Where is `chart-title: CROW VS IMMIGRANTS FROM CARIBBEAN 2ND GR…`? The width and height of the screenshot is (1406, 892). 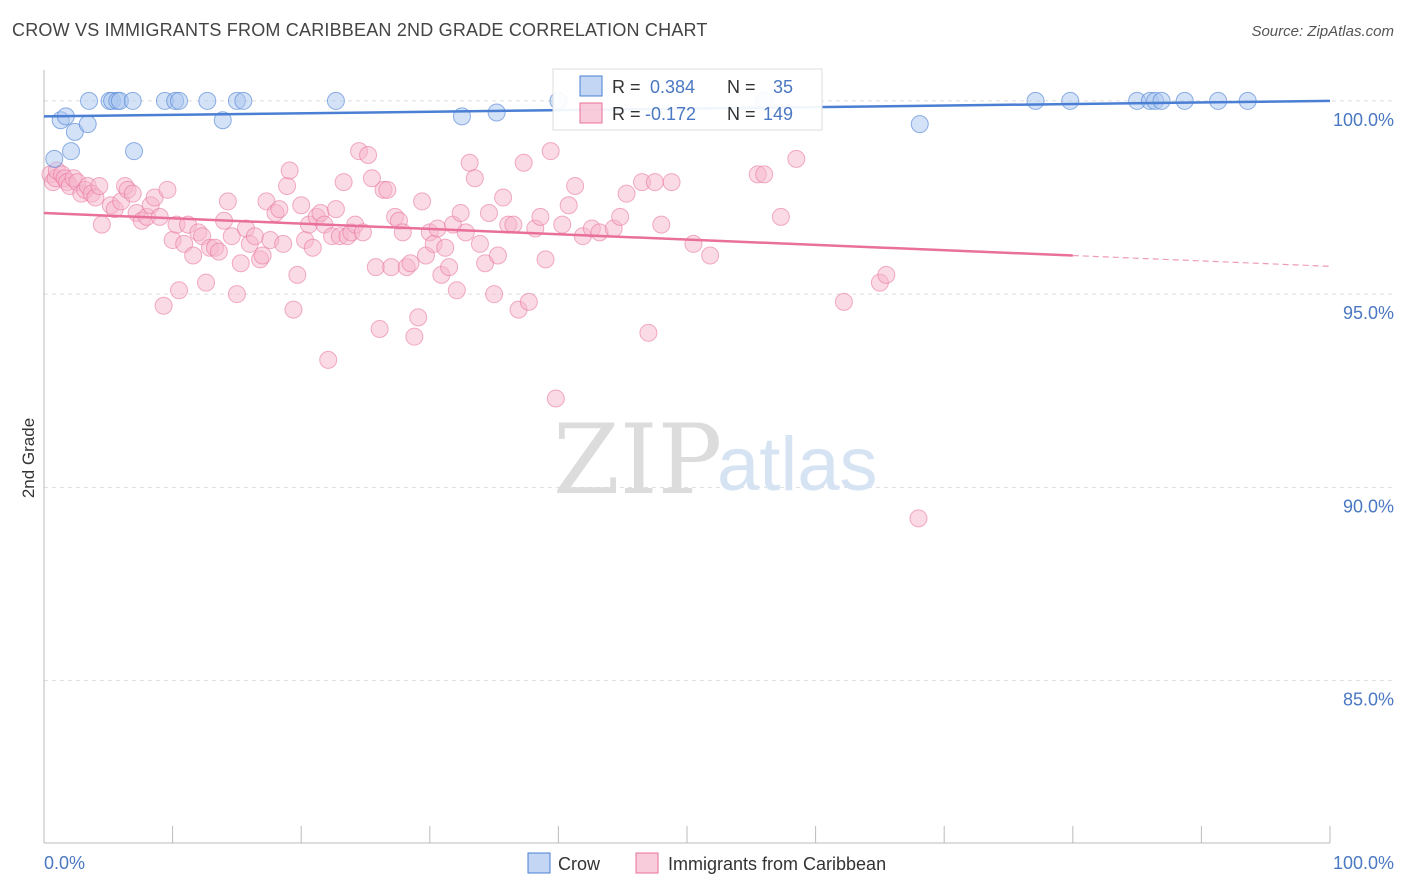 chart-title: CROW VS IMMIGRANTS FROM CARIBBEAN 2ND GR… is located at coordinates (360, 30).